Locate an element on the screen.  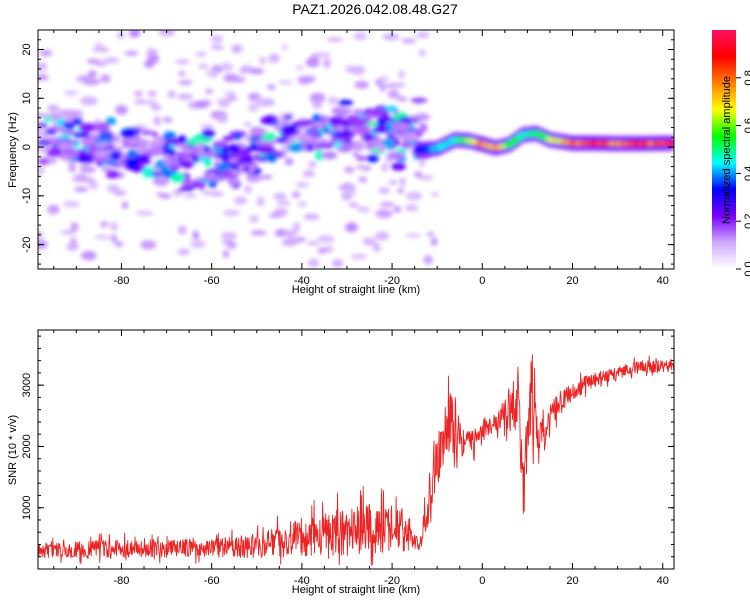
colorbar-tick-label: 0.0 is located at coordinates (746, 268).